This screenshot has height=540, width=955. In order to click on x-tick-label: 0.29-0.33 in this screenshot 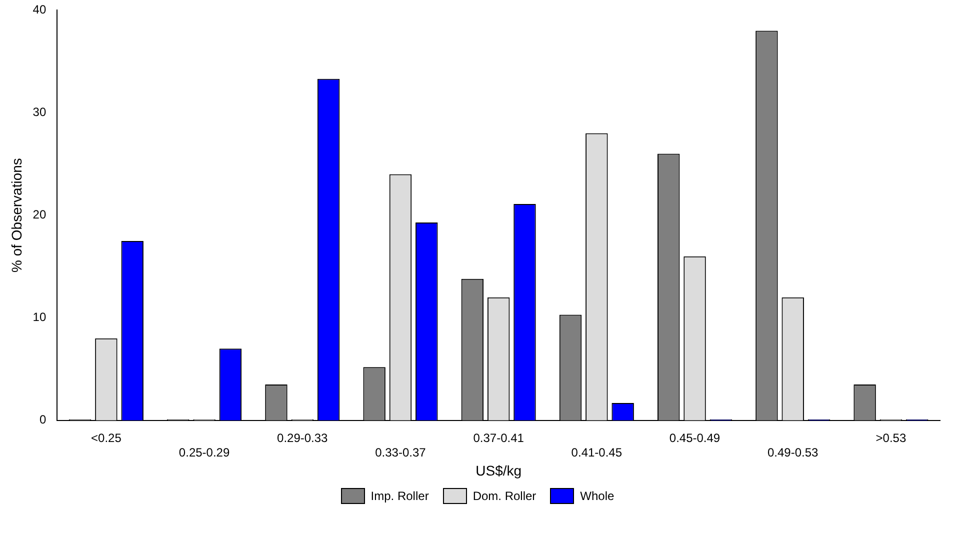, I will do `click(302, 437)`.